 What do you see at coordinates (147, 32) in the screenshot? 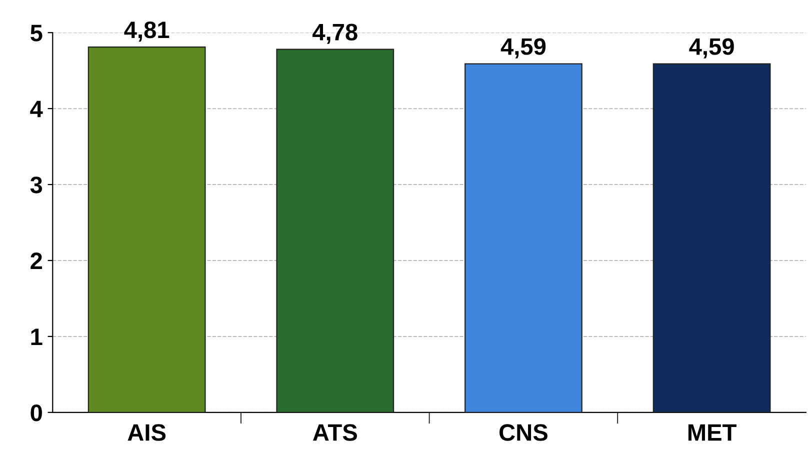
I see `data-label: 4,81` at bounding box center [147, 32].